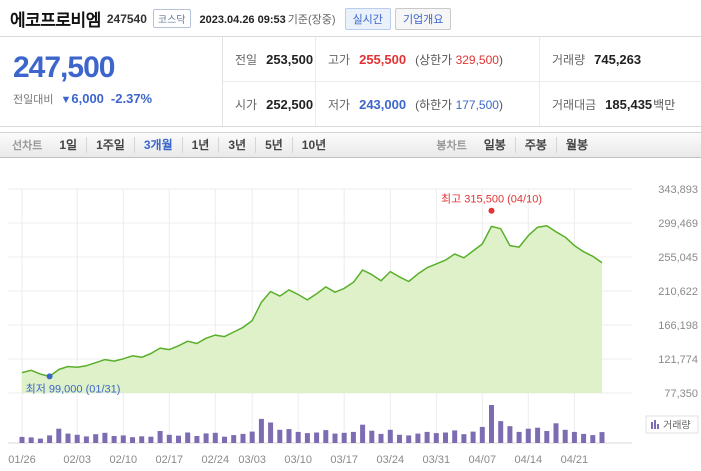 The height and width of the screenshot is (471, 701). I want to click on tab-3y: 3년, so click(236, 145).